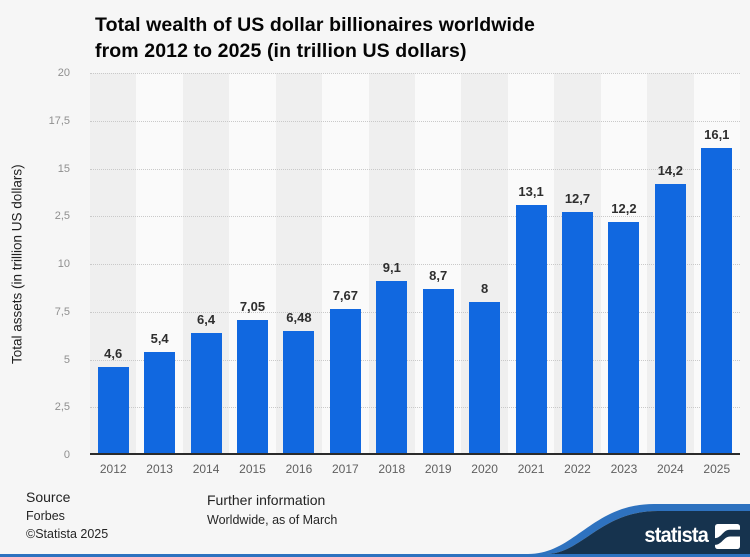 The width and height of the screenshot is (750, 557). Describe the element at coordinates (252, 307) in the screenshot. I see `bar-value-label: 7,05` at that location.